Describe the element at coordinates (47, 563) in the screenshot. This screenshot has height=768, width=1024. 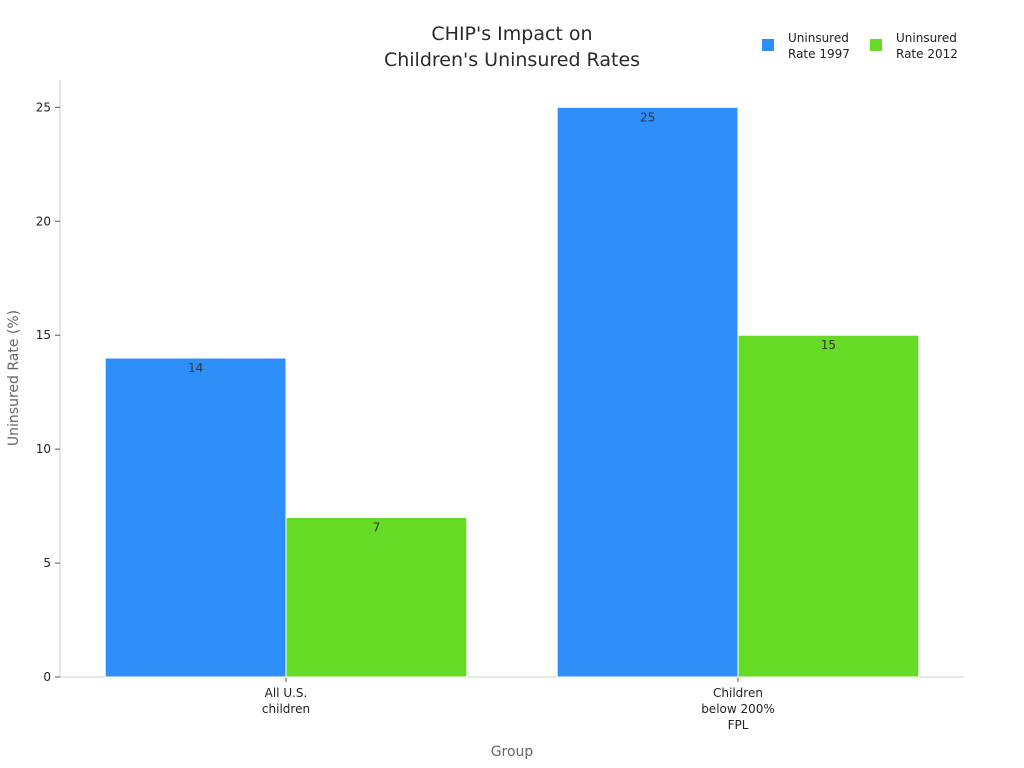
I see `y-tick-label: 5` at that location.